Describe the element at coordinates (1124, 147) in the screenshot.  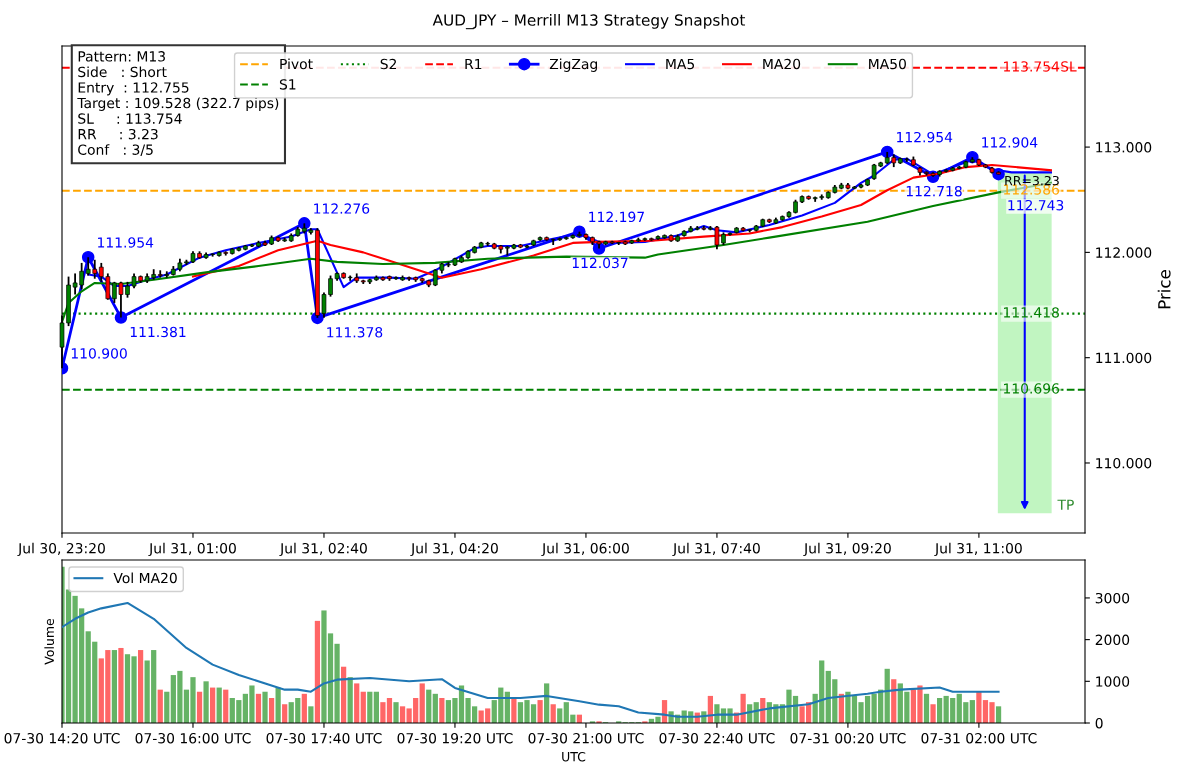
I see `y-tick-label: 113.000` at that location.